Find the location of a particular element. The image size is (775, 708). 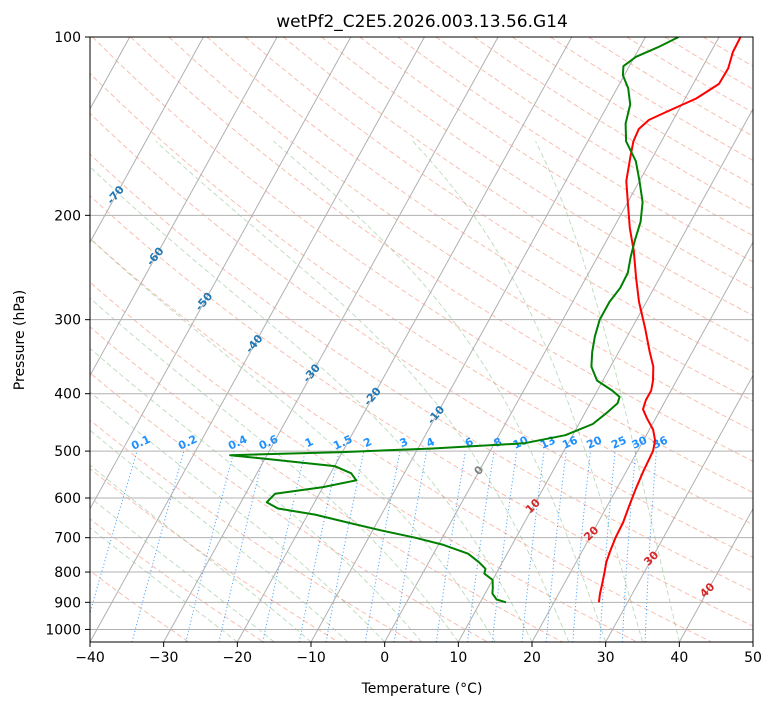

mixing-ratio-label: 13 is located at coordinates (547, 443).